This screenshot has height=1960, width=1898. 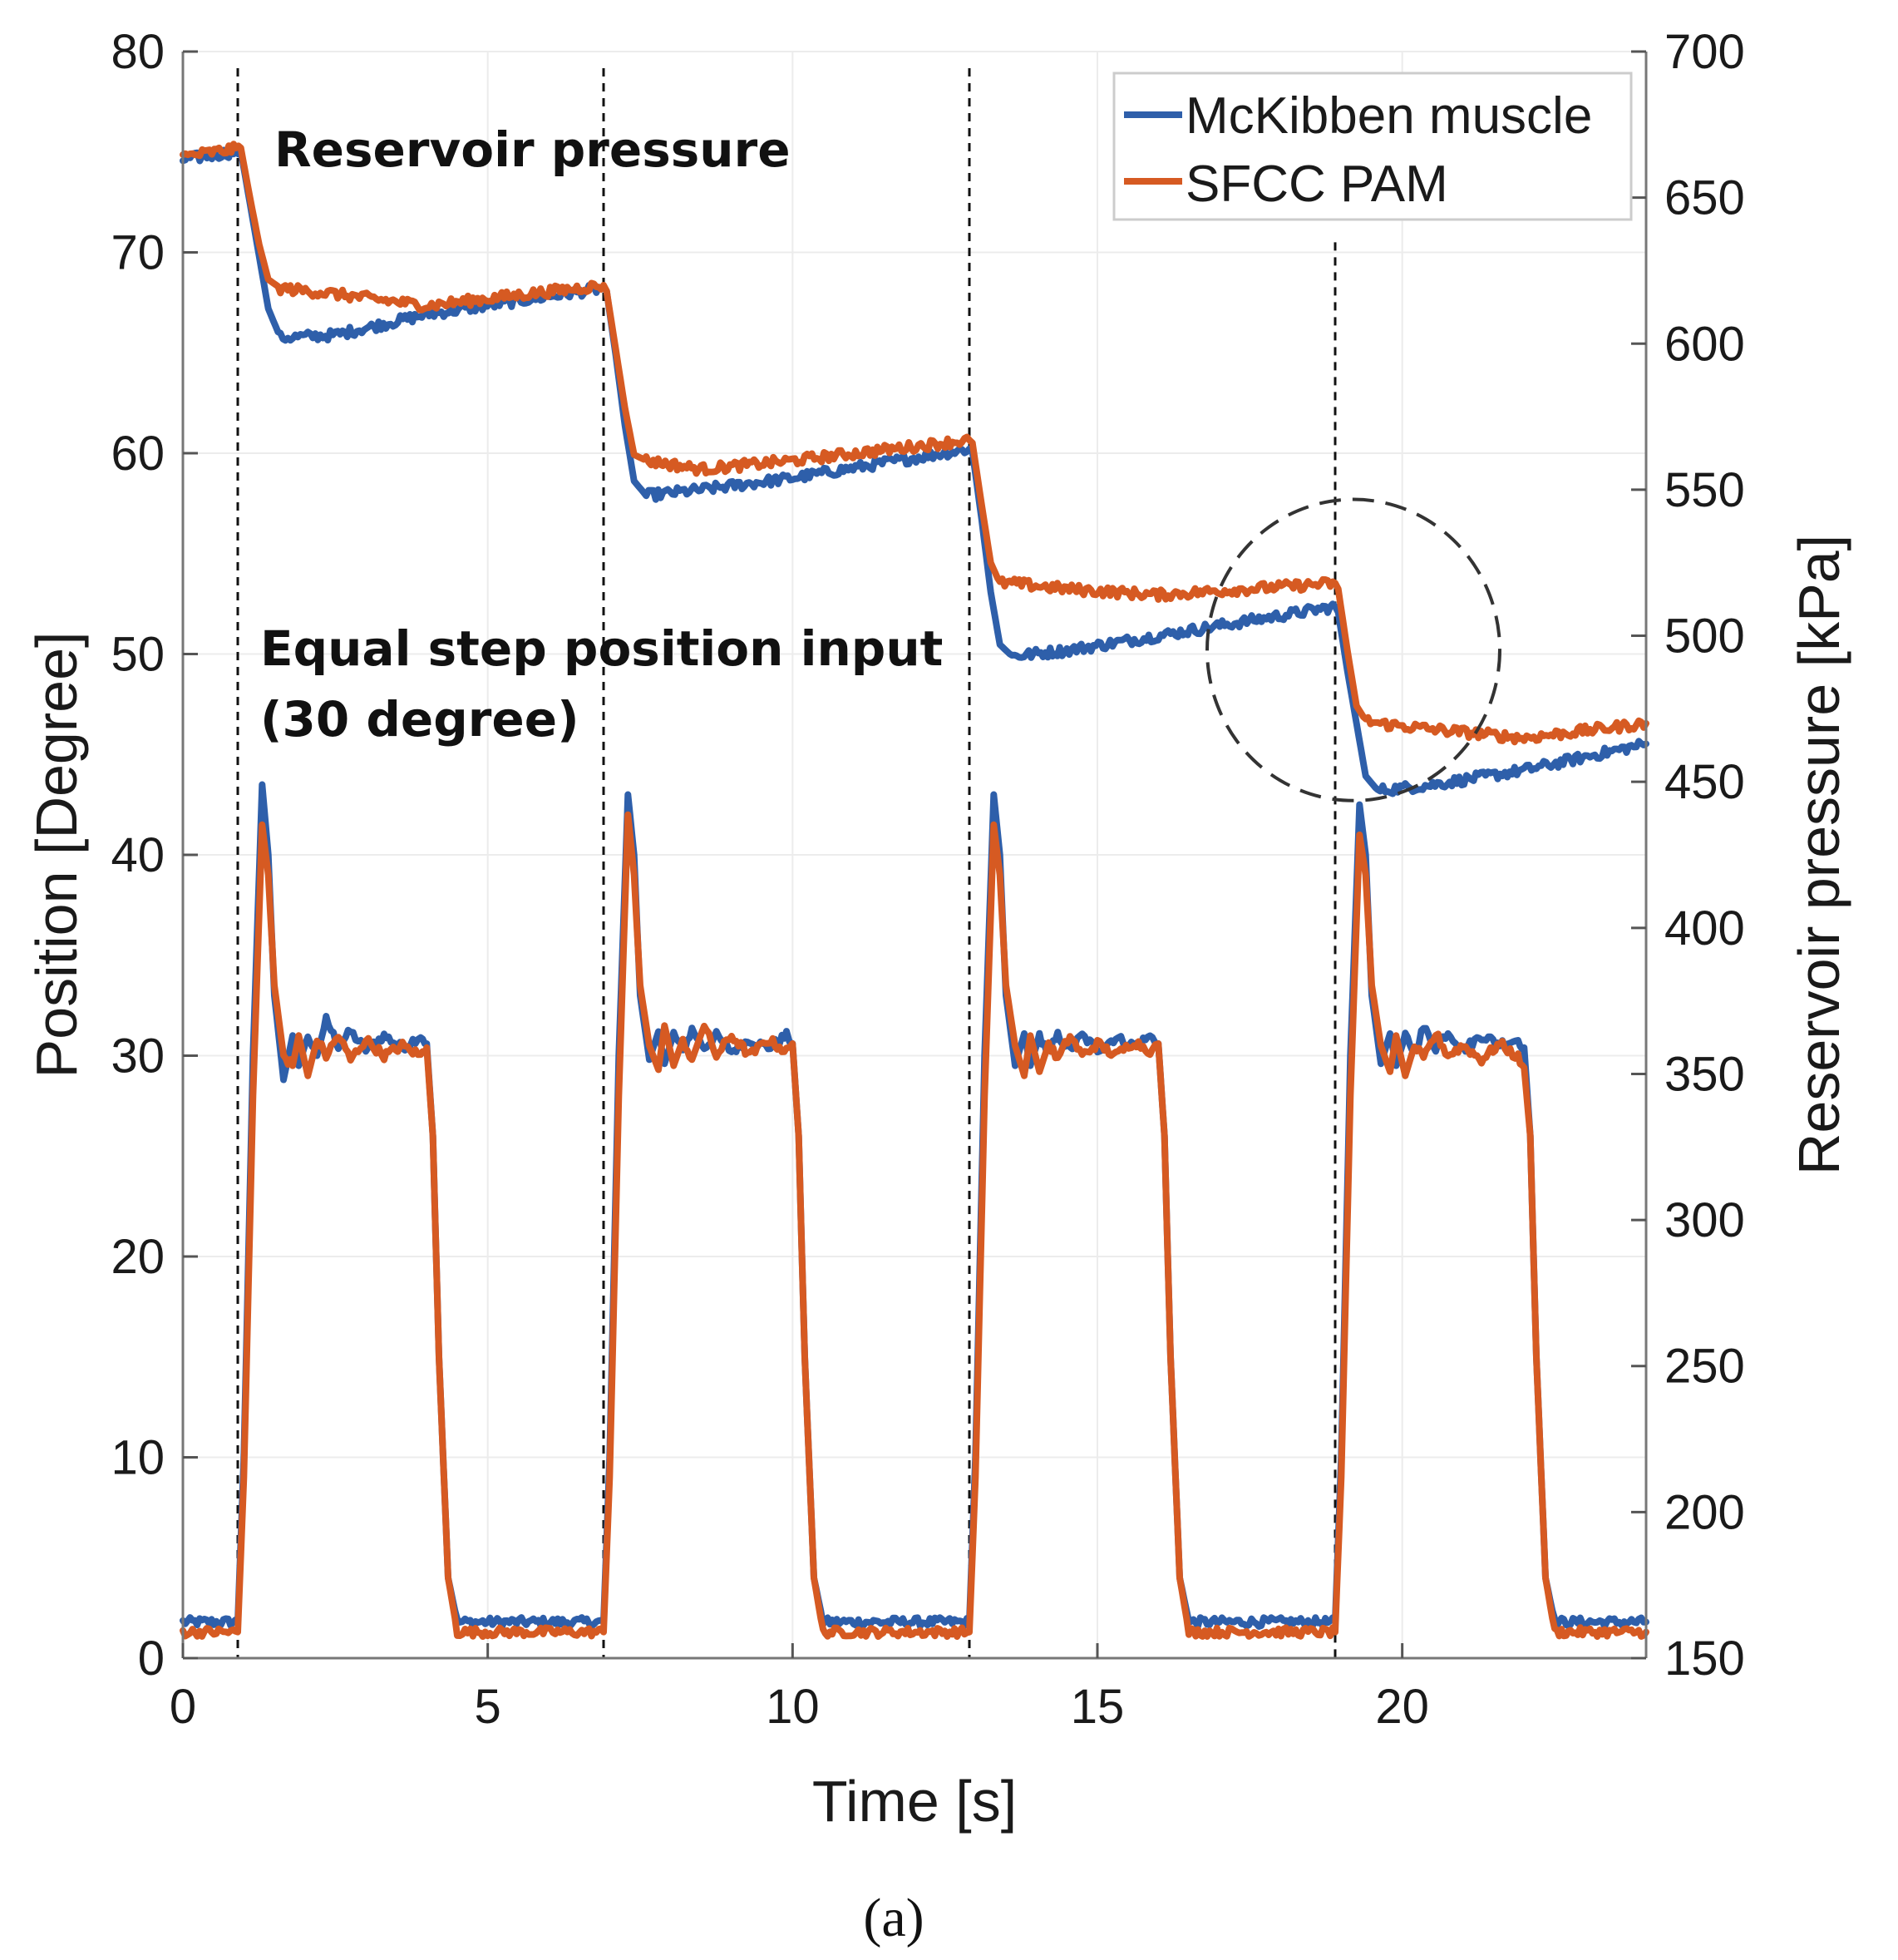 What do you see at coordinates (488, 1707) in the screenshot?
I see `x-tick-label: 5` at bounding box center [488, 1707].